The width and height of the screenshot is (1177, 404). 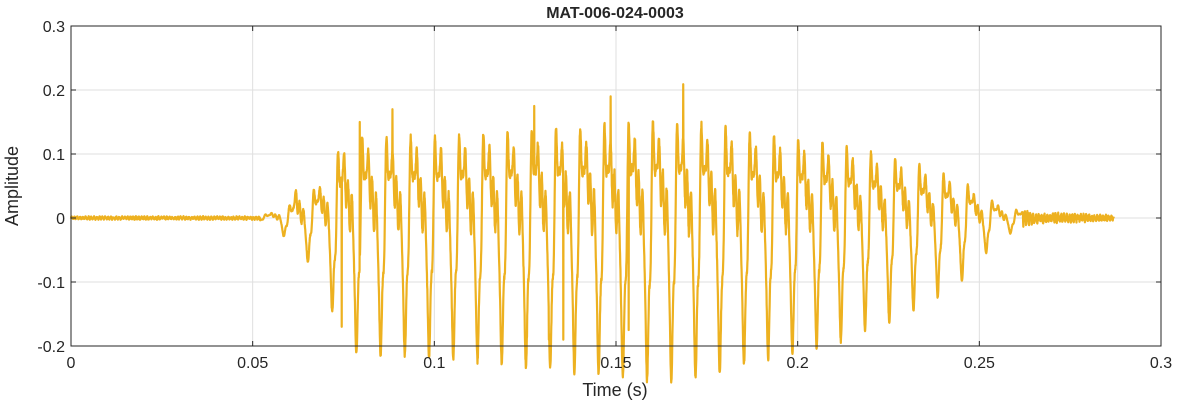 I want to click on y-tick-label: -0.1, so click(x=51, y=283).